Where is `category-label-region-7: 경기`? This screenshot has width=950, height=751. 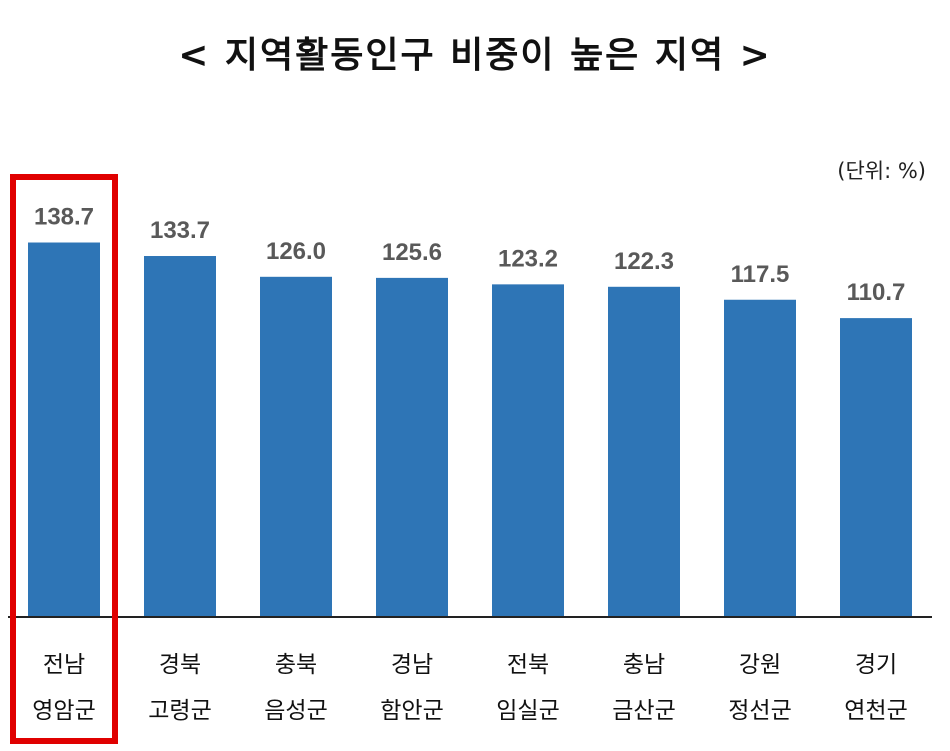
category-label-region-7: 경기 is located at coordinates (876, 665).